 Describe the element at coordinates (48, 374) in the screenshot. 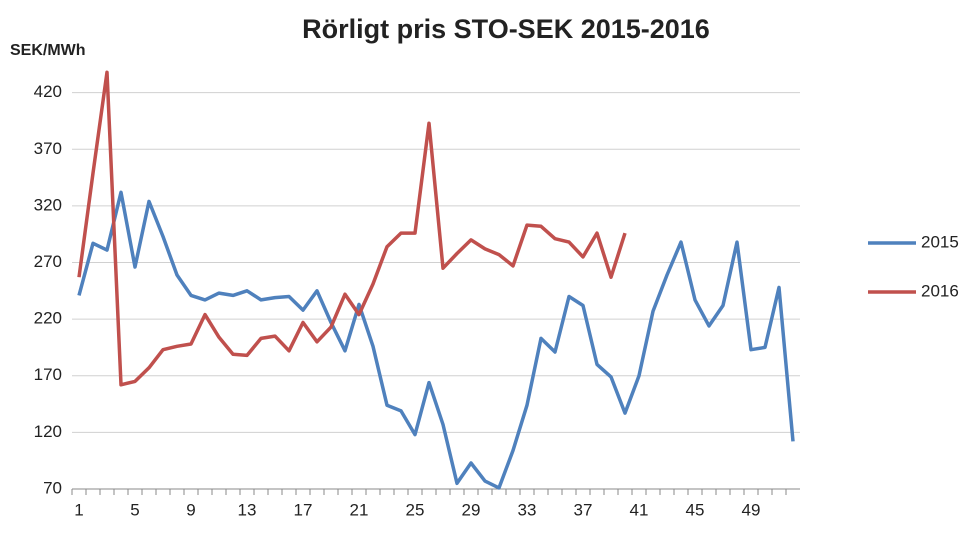

I see `y-tick-label: 170` at that location.